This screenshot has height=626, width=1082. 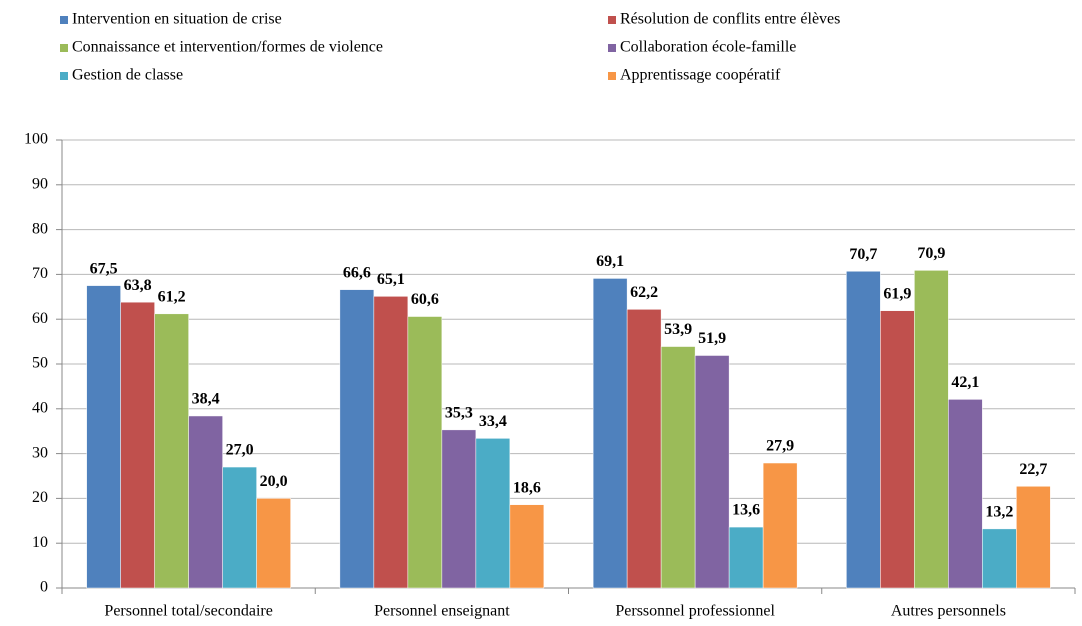 I want to click on y-tick-label: 90, so click(x=40, y=183).